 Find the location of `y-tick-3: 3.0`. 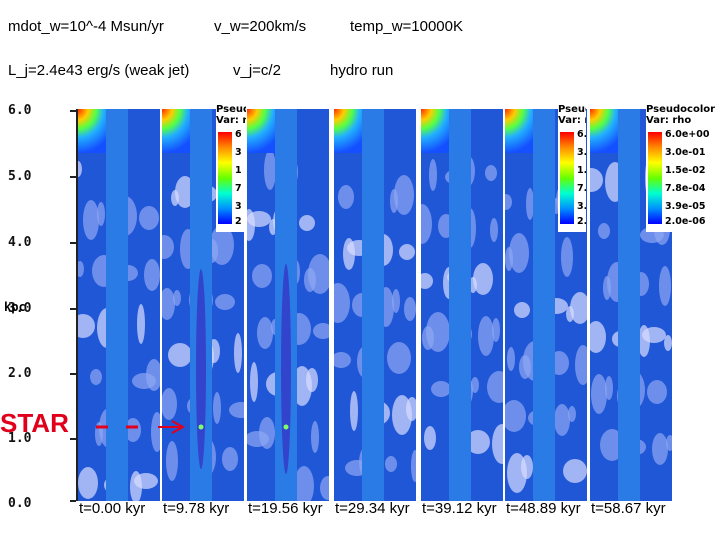

y-tick-3: 3.0 is located at coordinates (20, 308).